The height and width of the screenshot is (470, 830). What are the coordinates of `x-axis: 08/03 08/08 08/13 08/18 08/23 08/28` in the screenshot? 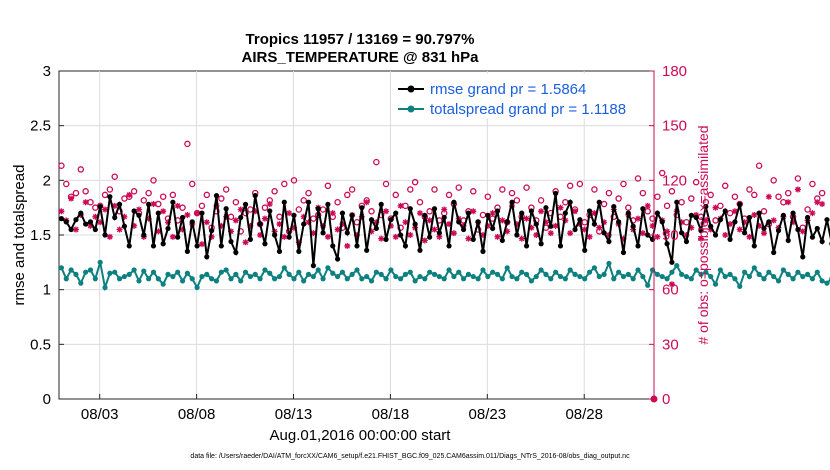 It's located at (342, 408).